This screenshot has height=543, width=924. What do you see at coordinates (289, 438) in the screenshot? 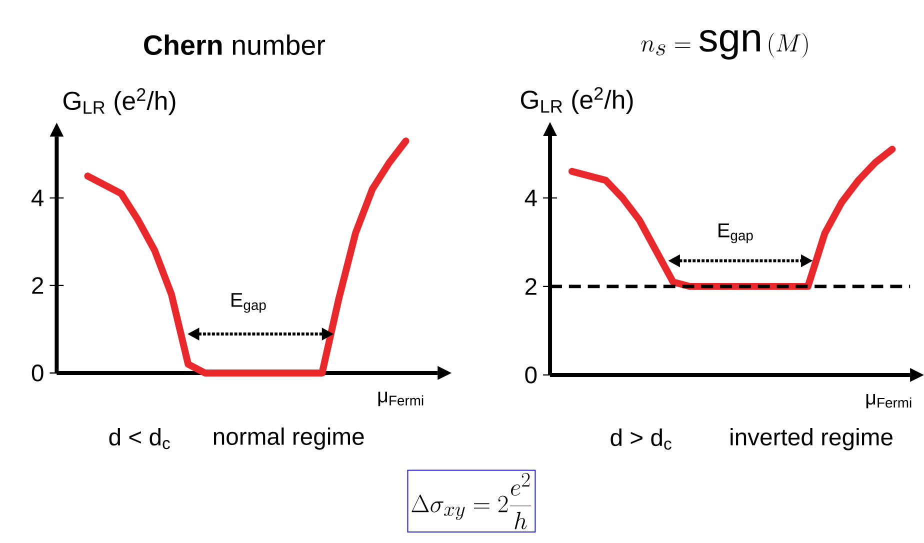
I see `text: normal regime` at bounding box center [289, 438].